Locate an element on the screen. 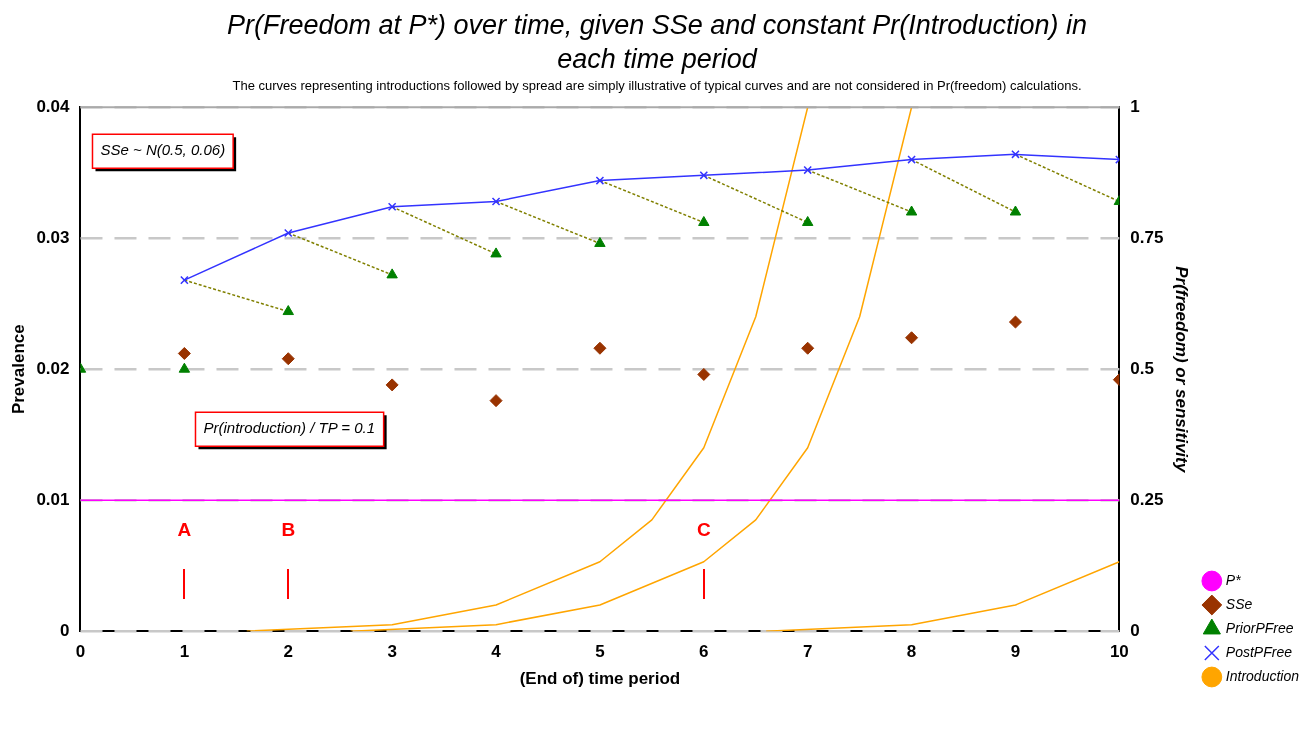  y2-tick-label: 0.25 is located at coordinates (1147, 499).